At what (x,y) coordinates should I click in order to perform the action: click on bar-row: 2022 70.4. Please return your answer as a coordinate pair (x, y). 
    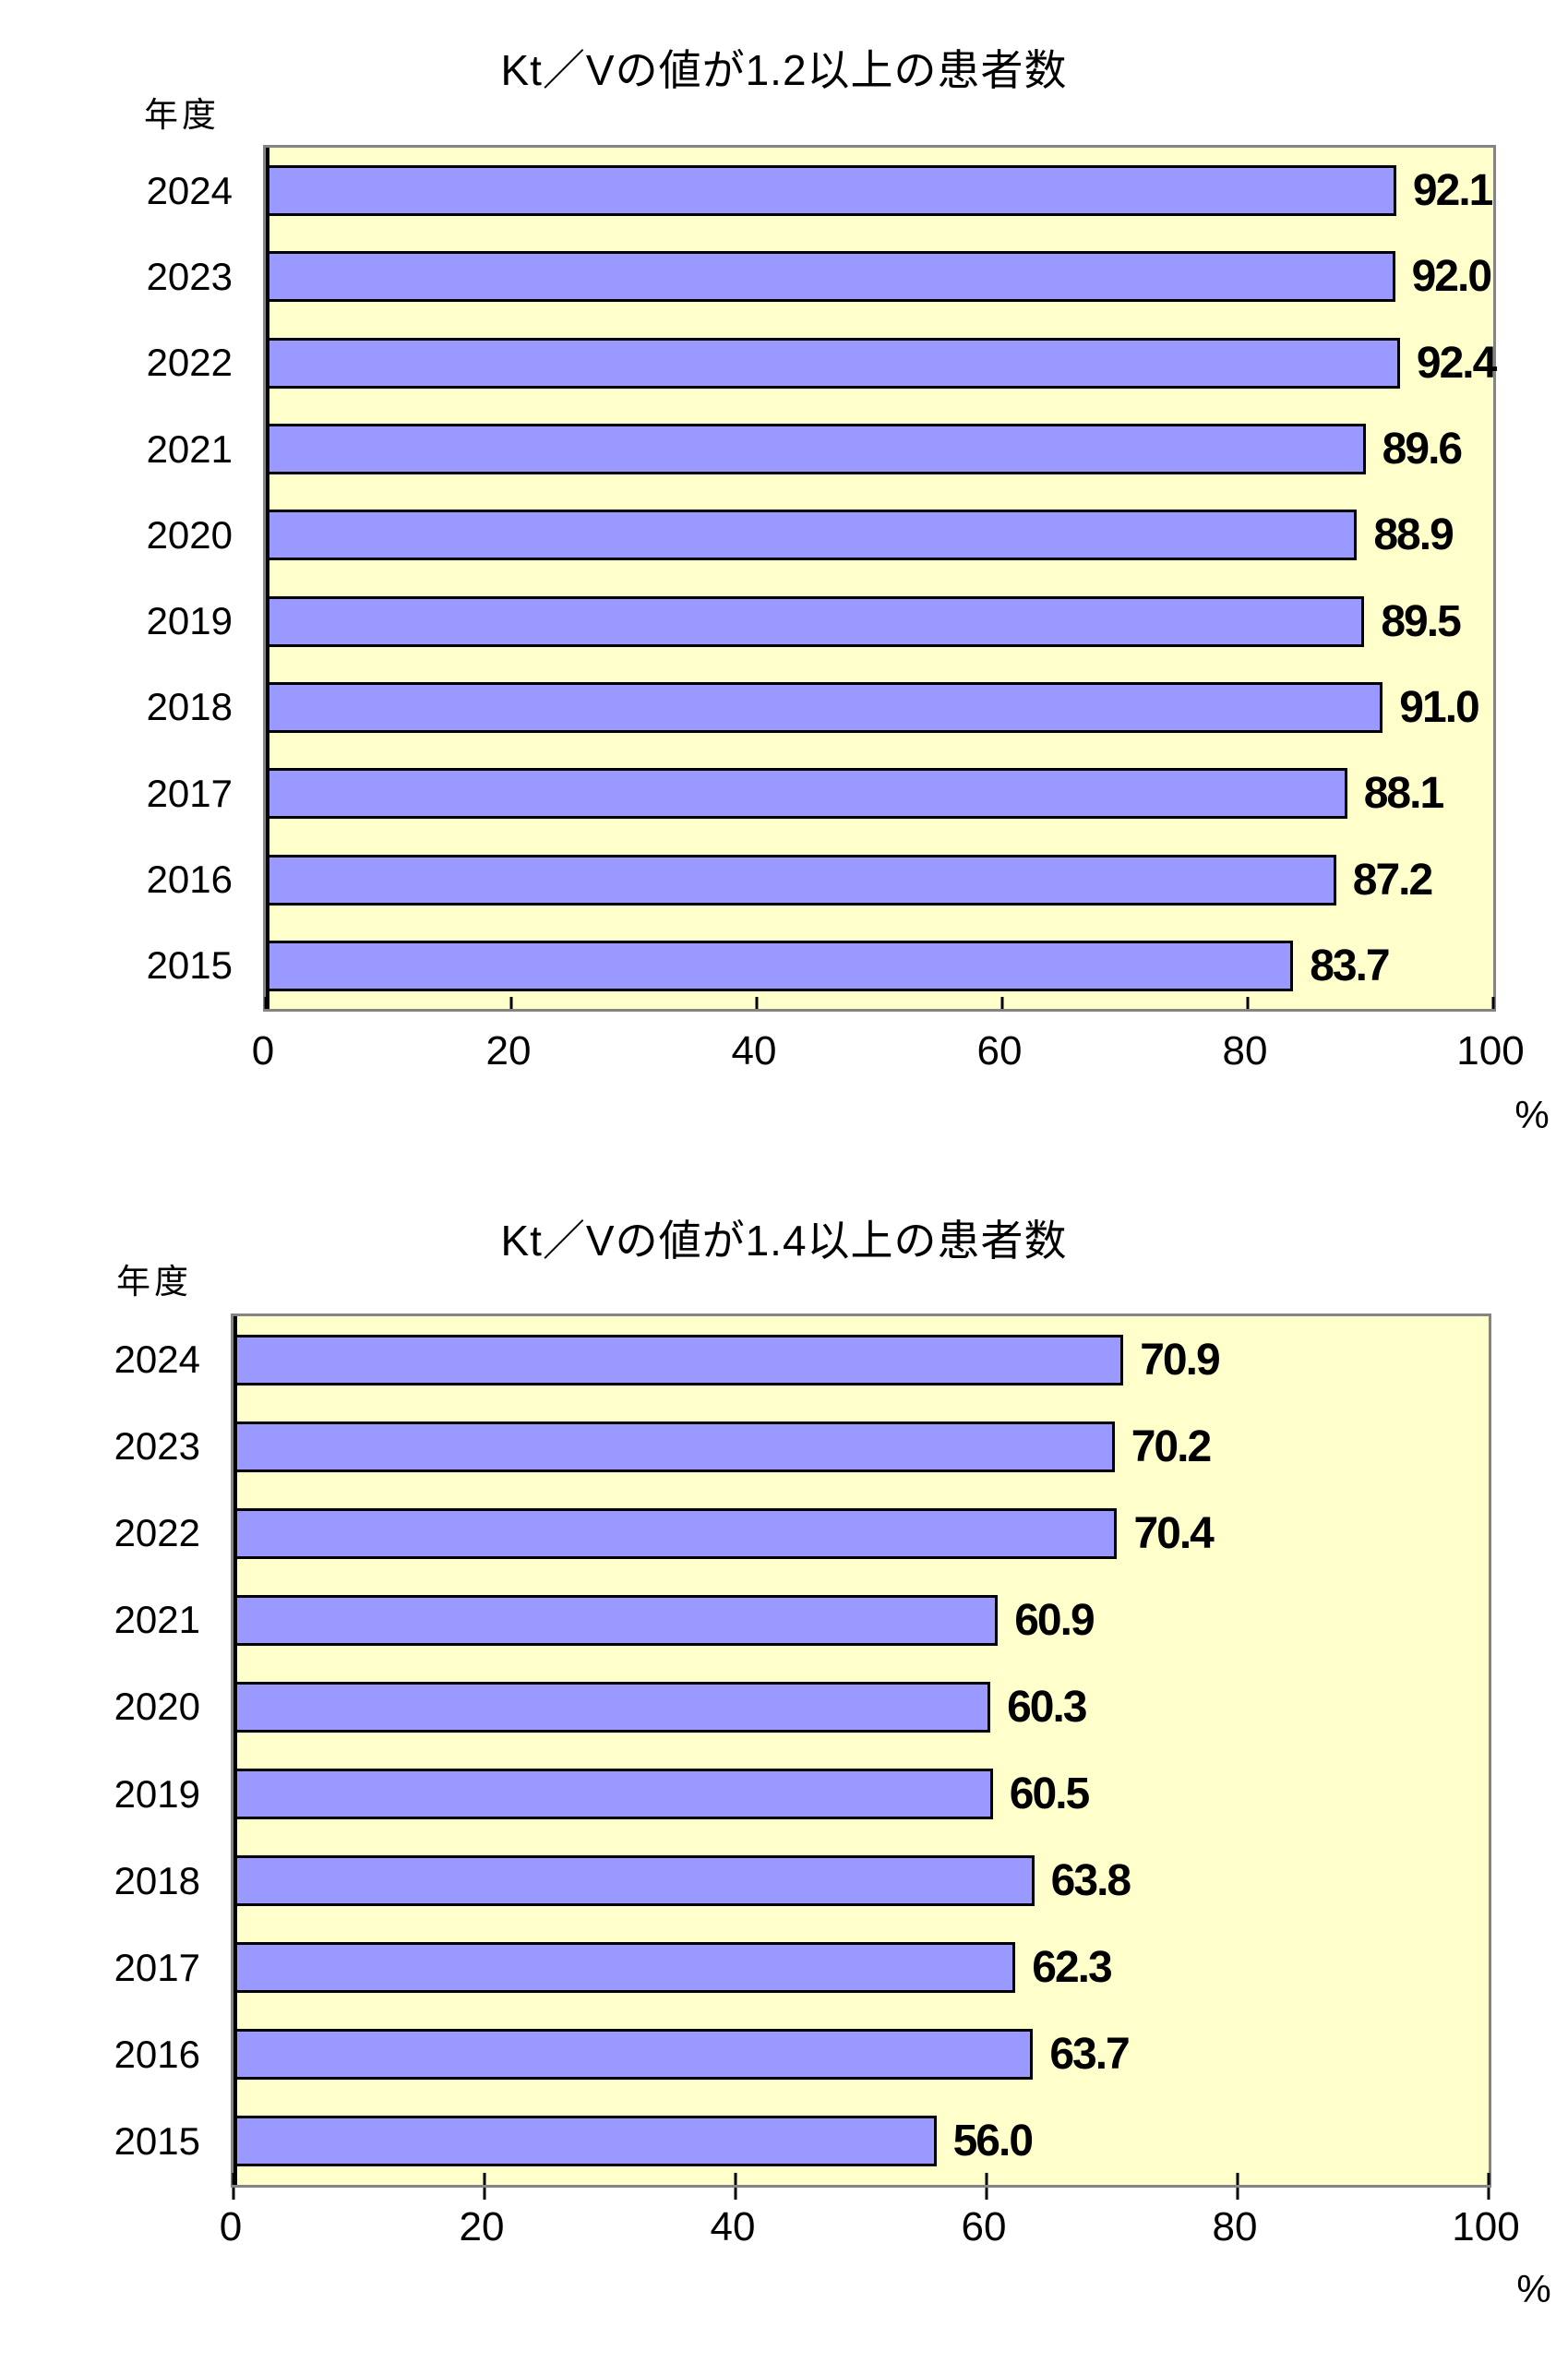
    Looking at the image, I should click on (802, 1533).